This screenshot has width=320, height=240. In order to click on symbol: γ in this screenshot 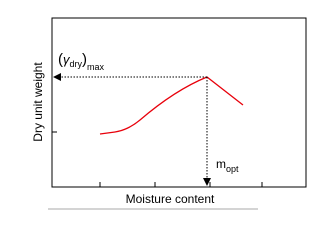, I will do `click(67, 59)`.